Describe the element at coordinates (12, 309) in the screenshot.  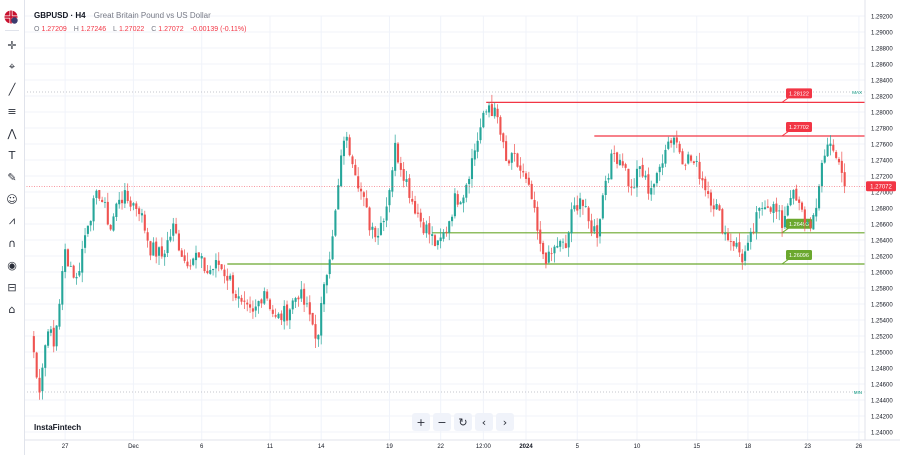
I see `trash-icon: ⌂` at that location.